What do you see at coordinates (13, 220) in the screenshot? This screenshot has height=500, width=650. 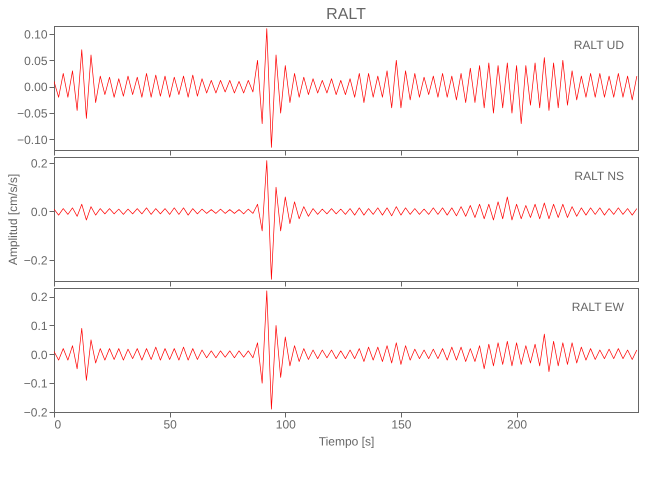 I see `y-axis-title: Amplitud [cm/s/s]` at bounding box center [13, 220].